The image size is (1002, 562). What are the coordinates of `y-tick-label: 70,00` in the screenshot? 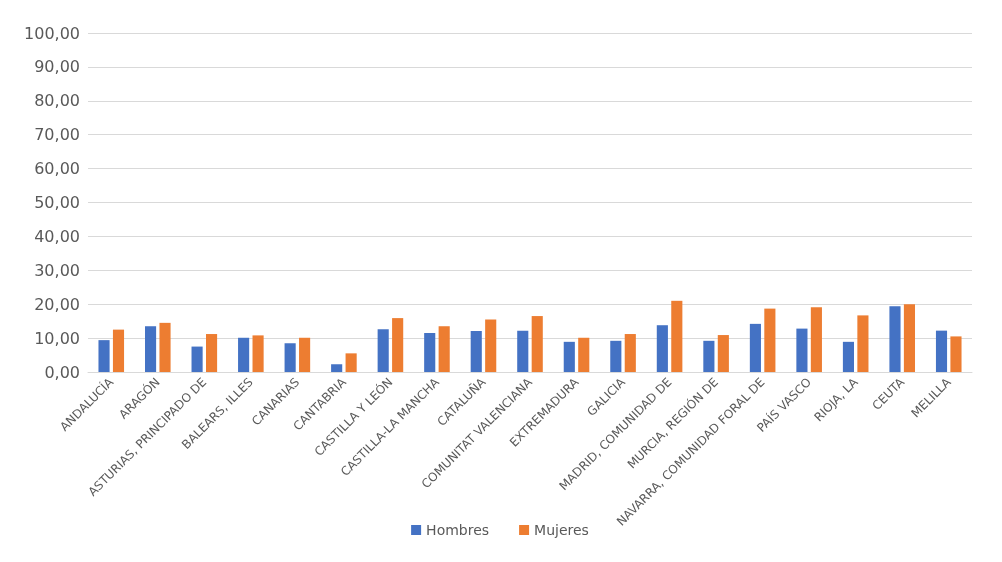 It's located at (57, 135).